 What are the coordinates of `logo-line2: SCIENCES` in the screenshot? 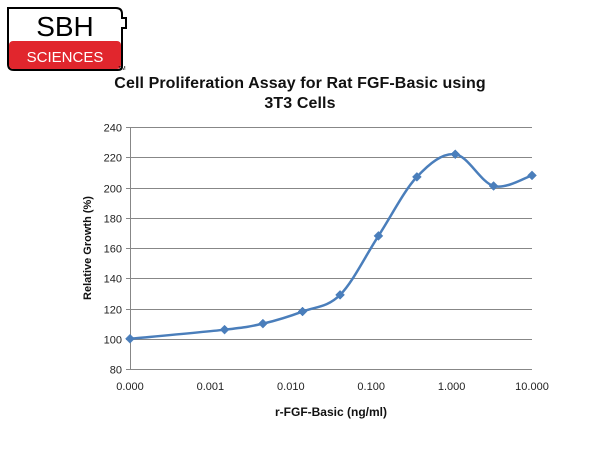 It's located at (65, 57).